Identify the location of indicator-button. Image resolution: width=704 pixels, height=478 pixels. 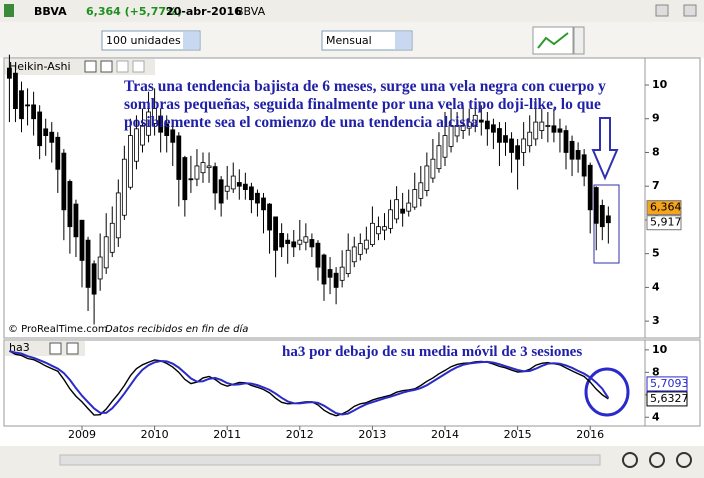
(553, 40).